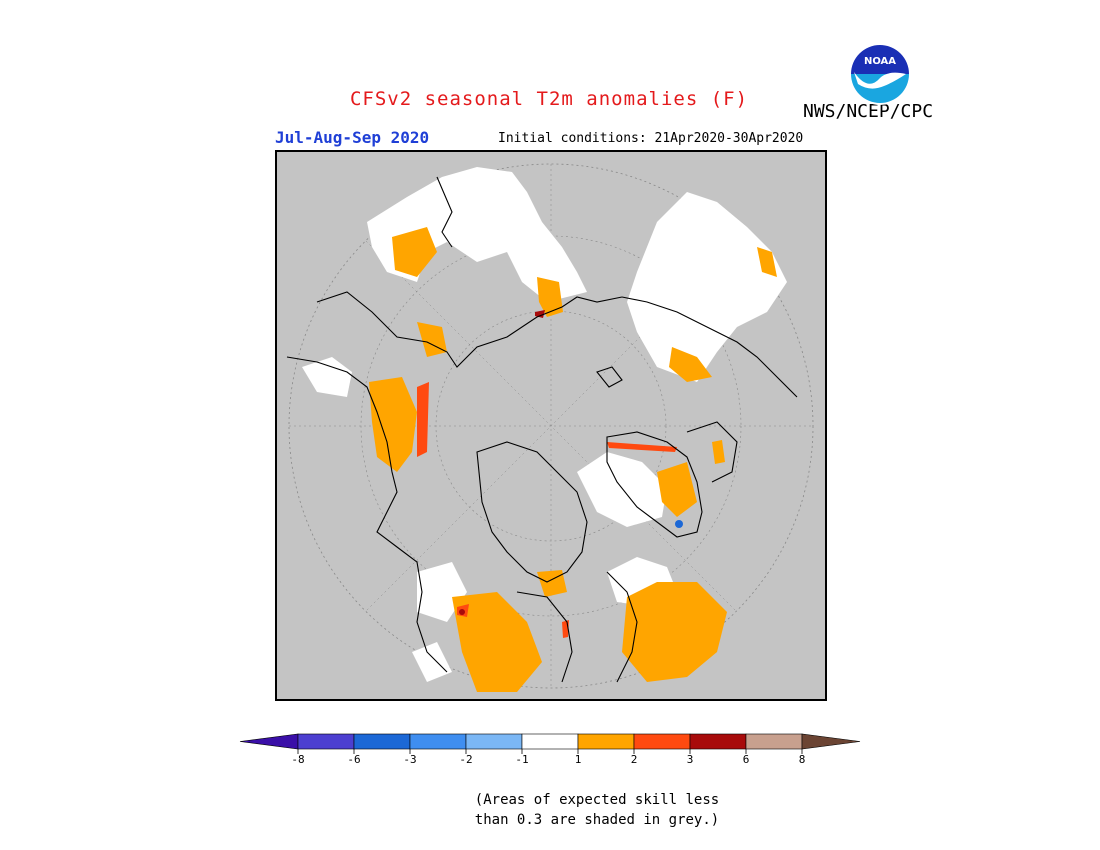 This screenshot has height=850, width=1100. Describe the element at coordinates (521, 759) in the screenshot. I see `legend-tick-label: -1` at that location.